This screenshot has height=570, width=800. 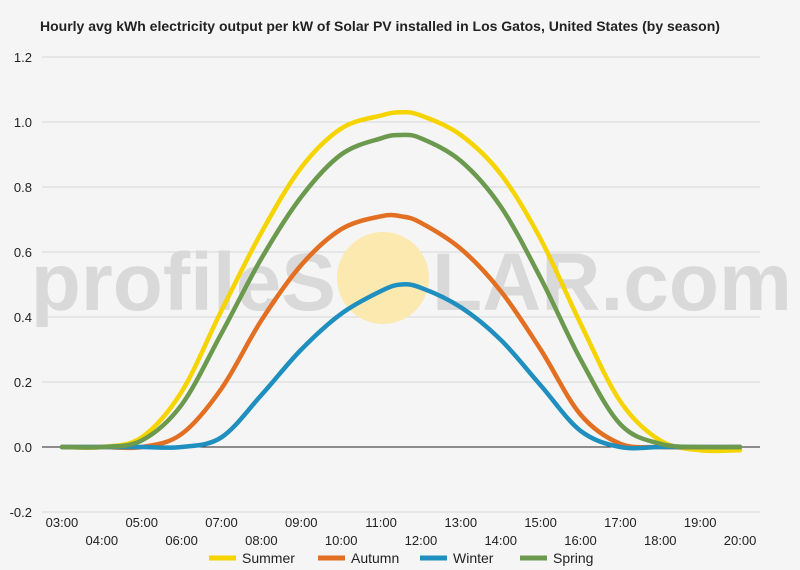 I want to click on y-tick-label: 0.0, so click(x=23, y=447).